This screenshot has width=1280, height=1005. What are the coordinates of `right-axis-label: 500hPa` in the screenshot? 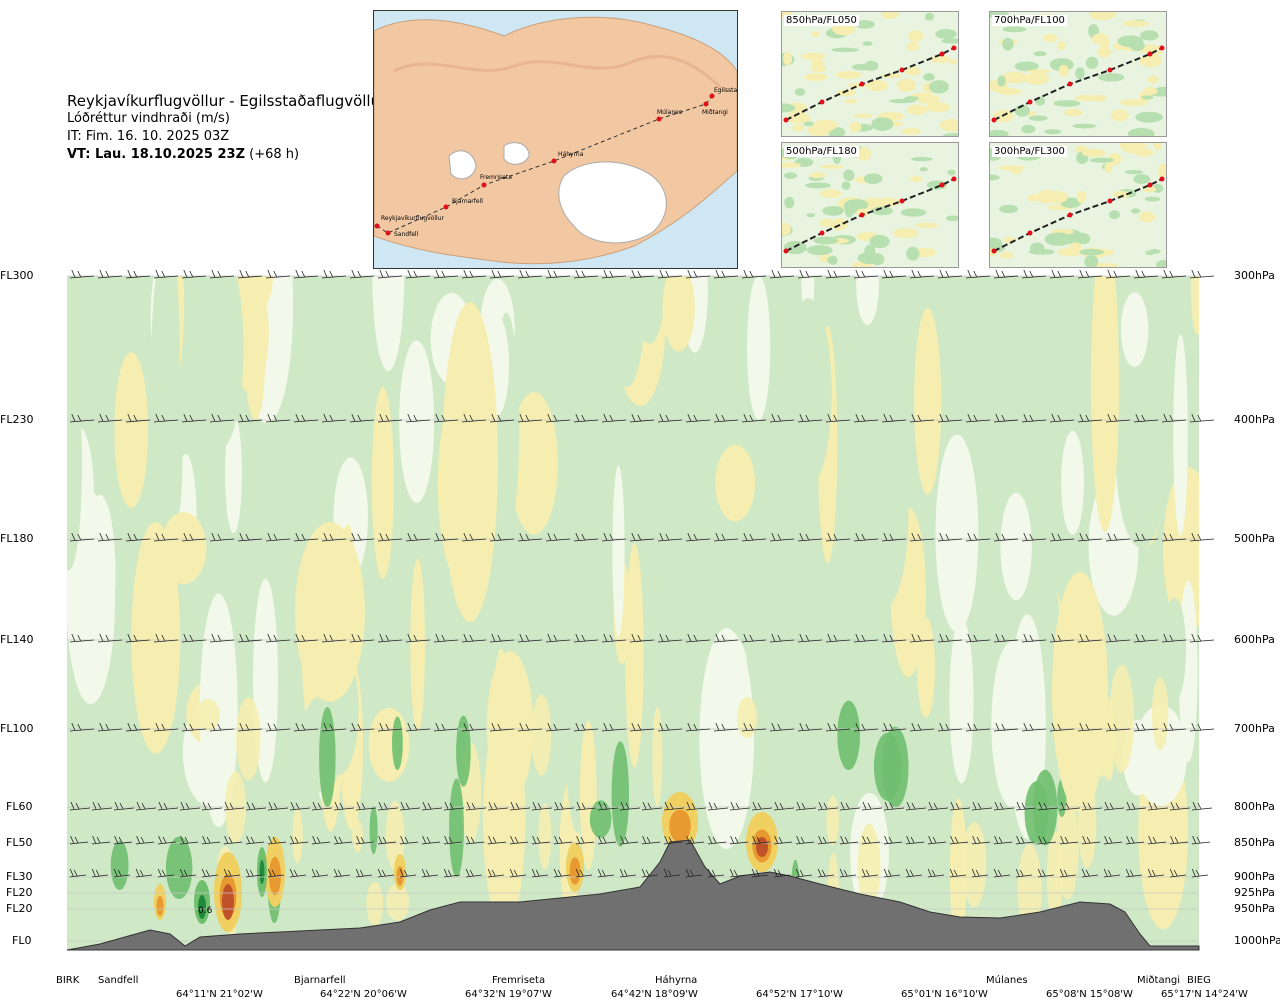 It's located at (1254, 538).